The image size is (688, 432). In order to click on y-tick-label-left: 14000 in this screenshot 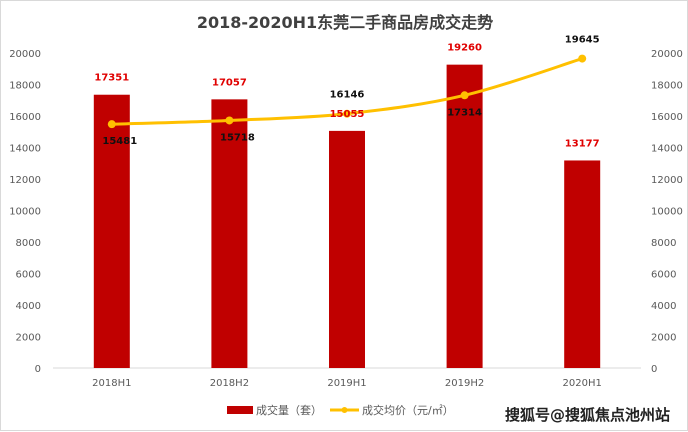, I will do `click(25, 149)`.